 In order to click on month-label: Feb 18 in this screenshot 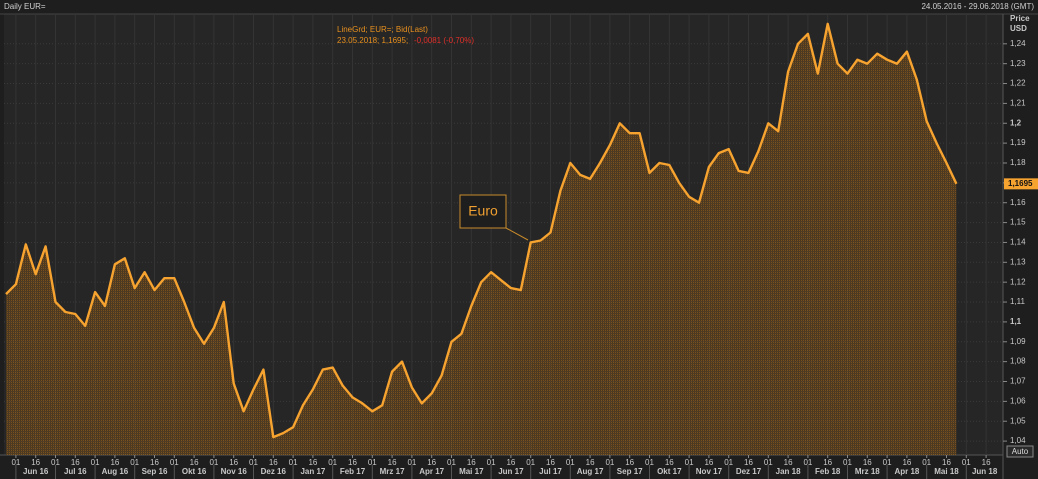, I will do `click(828, 471)`.